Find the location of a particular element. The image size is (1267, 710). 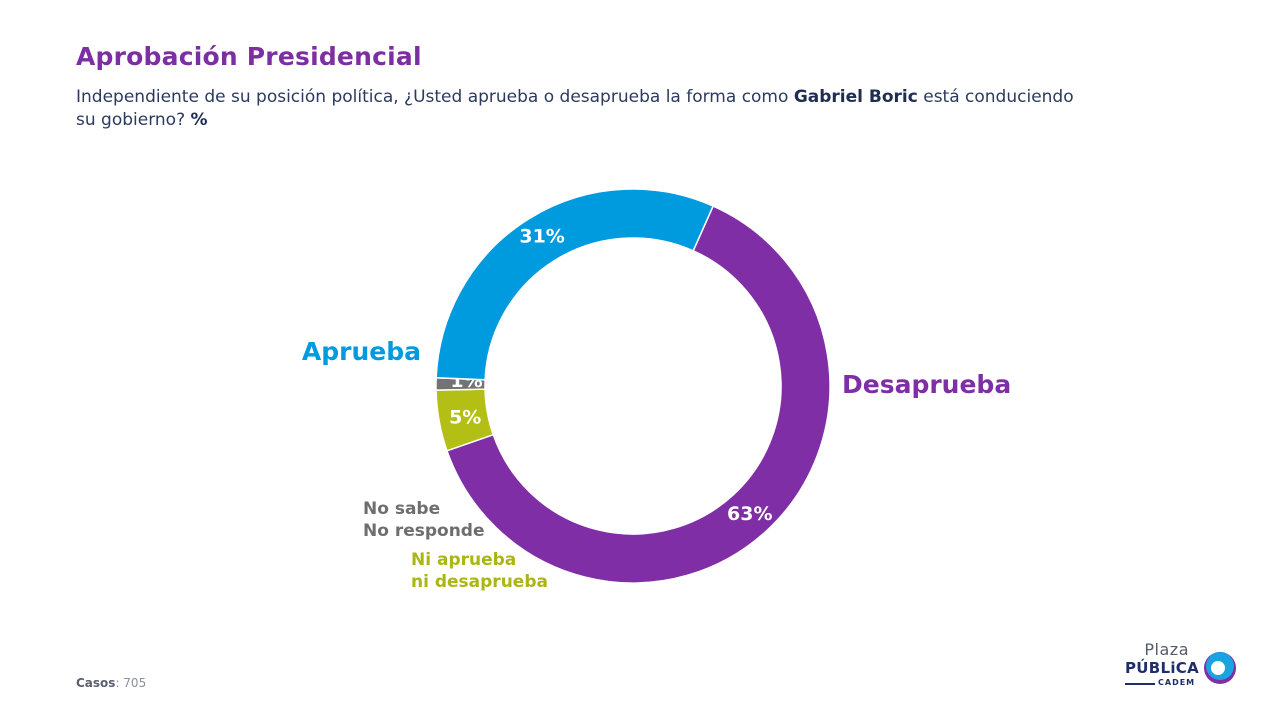

logo-line3: CADEM is located at coordinates (1177, 682).